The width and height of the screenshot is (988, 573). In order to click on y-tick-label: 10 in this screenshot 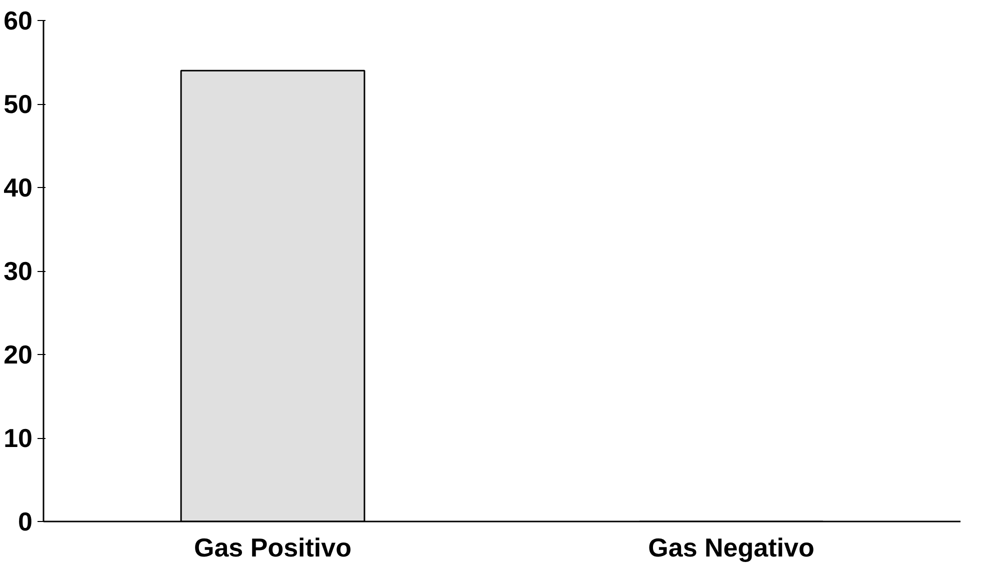, I will do `click(18, 438)`.